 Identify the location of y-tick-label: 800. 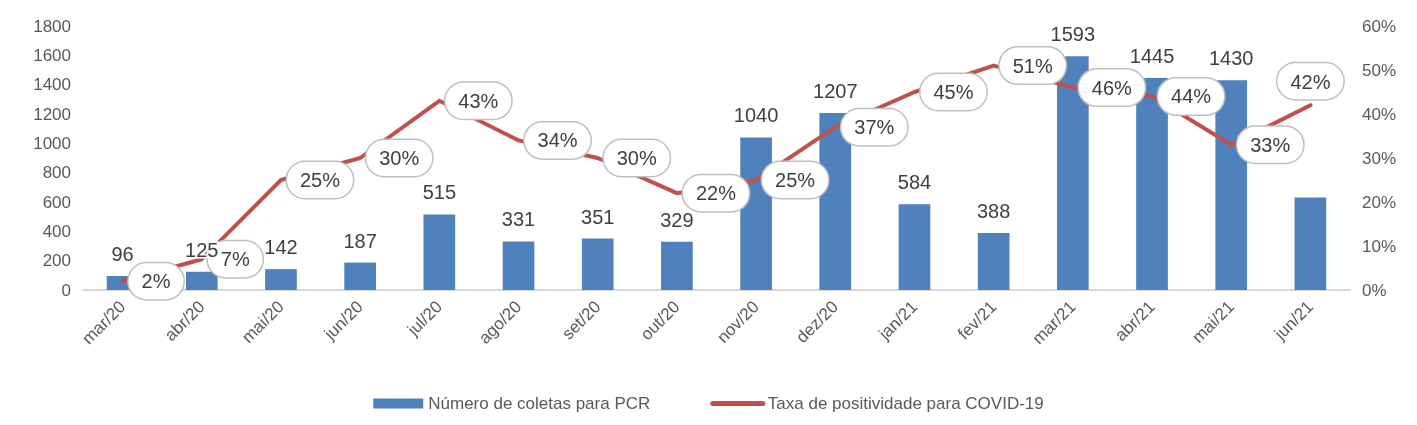
(56, 173).